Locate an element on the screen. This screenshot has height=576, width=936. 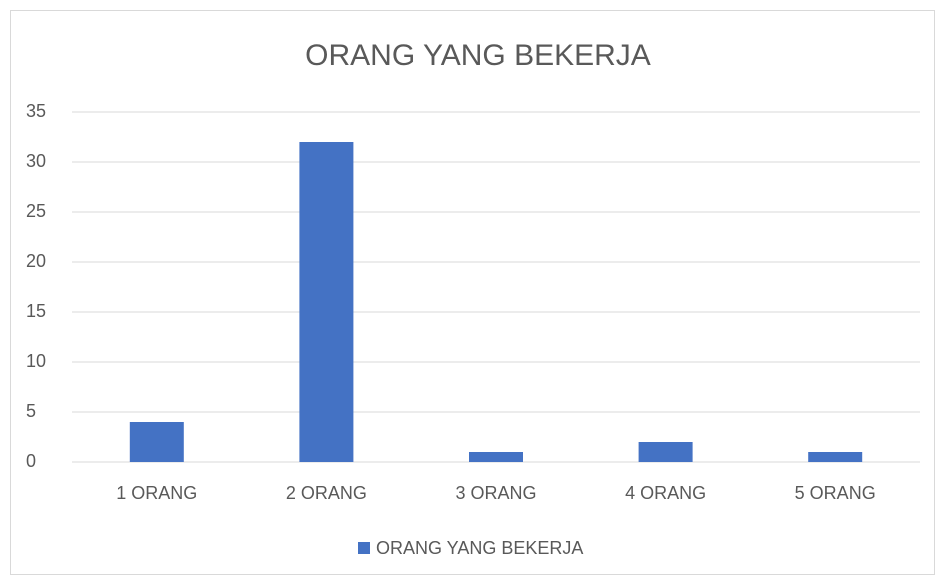
x-tick-label: 5 ORANG is located at coordinates (835, 493).